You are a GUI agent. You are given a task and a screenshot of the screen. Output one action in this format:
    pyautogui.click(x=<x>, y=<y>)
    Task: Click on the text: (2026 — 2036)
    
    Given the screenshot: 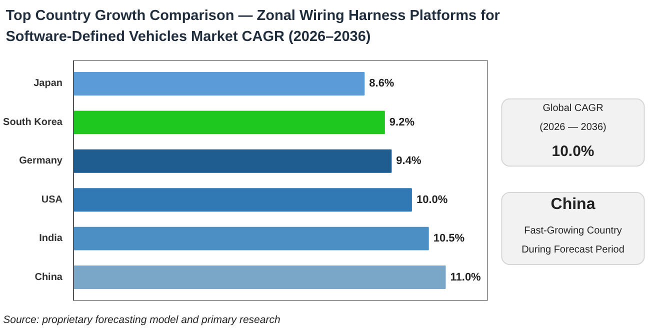 What is the action you would take?
    pyautogui.click(x=573, y=128)
    